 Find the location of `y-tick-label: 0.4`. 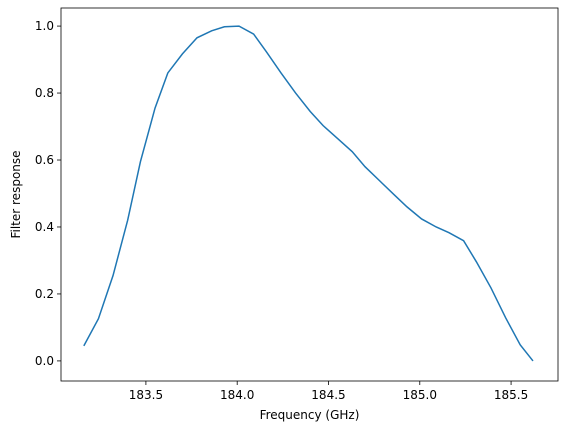

y-tick-label: 0.4 is located at coordinates (44, 227).